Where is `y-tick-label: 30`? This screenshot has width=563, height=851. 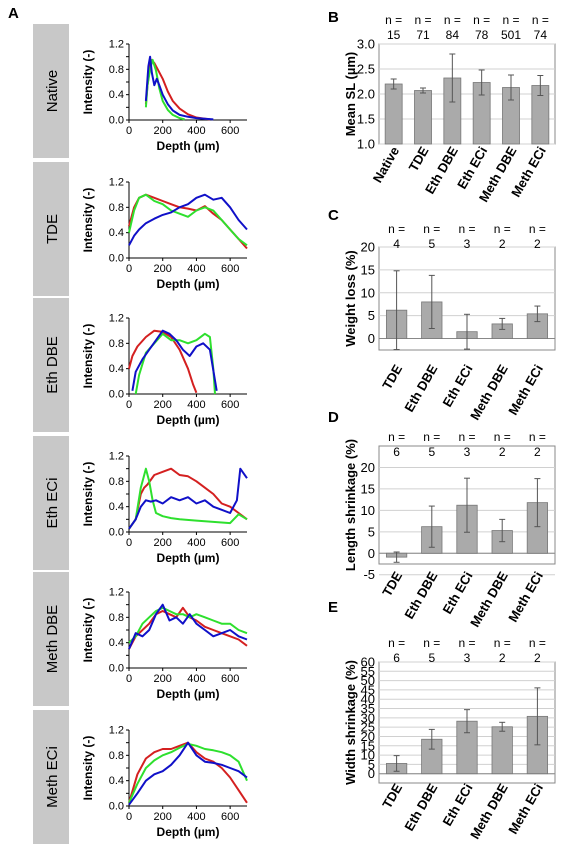
y-tick-label: 30 is located at coordinates (368, 717).